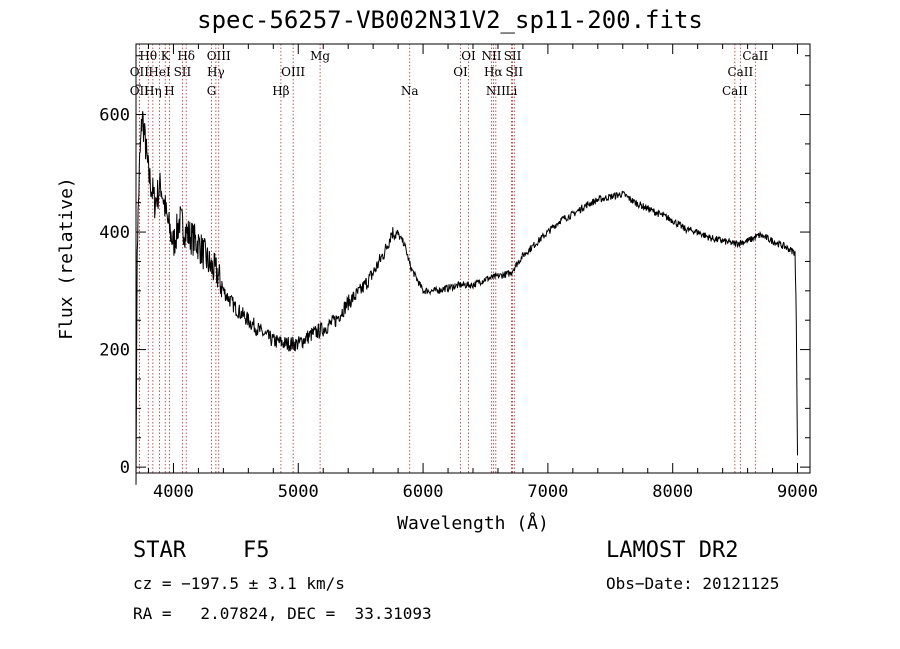  I want to click on obs-date: Obs−Date: 20121125, so click(693, 583).